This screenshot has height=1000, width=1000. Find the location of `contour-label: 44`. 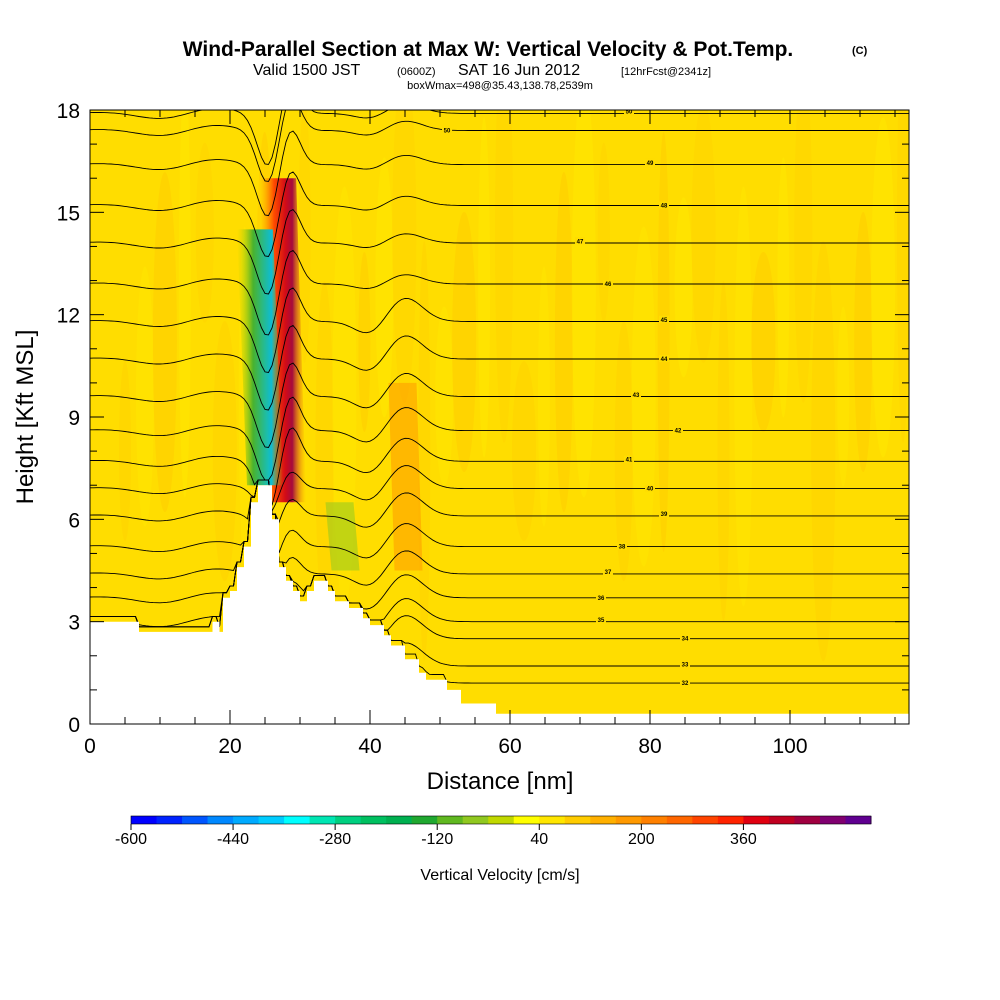

contour-label: 44 is located at coordinates (664, 360).